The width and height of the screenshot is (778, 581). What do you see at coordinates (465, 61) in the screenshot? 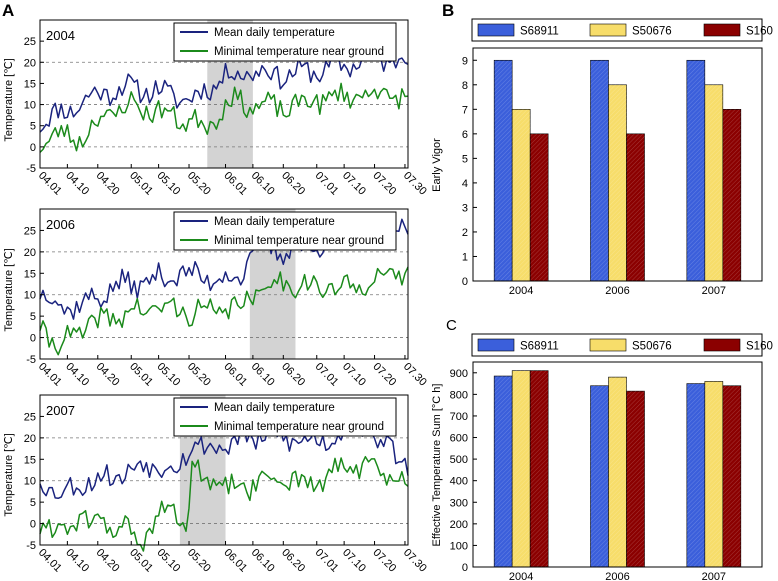
I see `y-tick-label: 9` at bounding box center [465, 61].